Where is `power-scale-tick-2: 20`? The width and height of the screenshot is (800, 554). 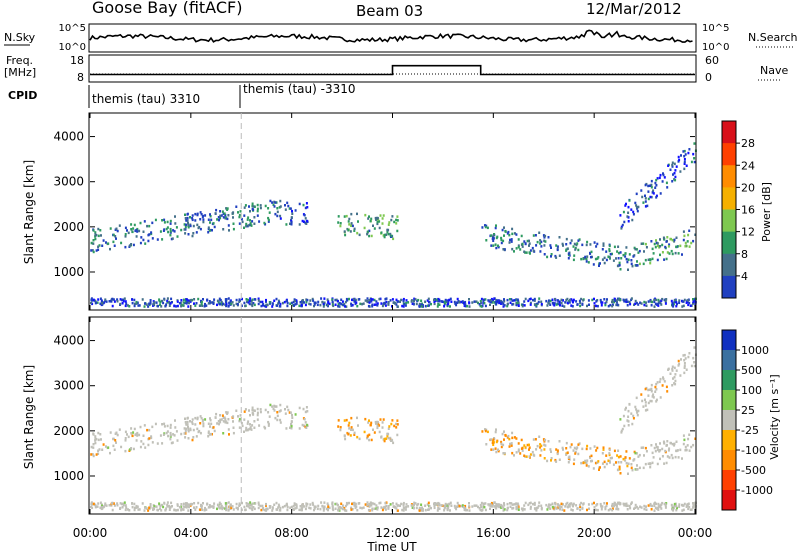 power-scale-tick-2: 20 is located at coordinates (748, 187).